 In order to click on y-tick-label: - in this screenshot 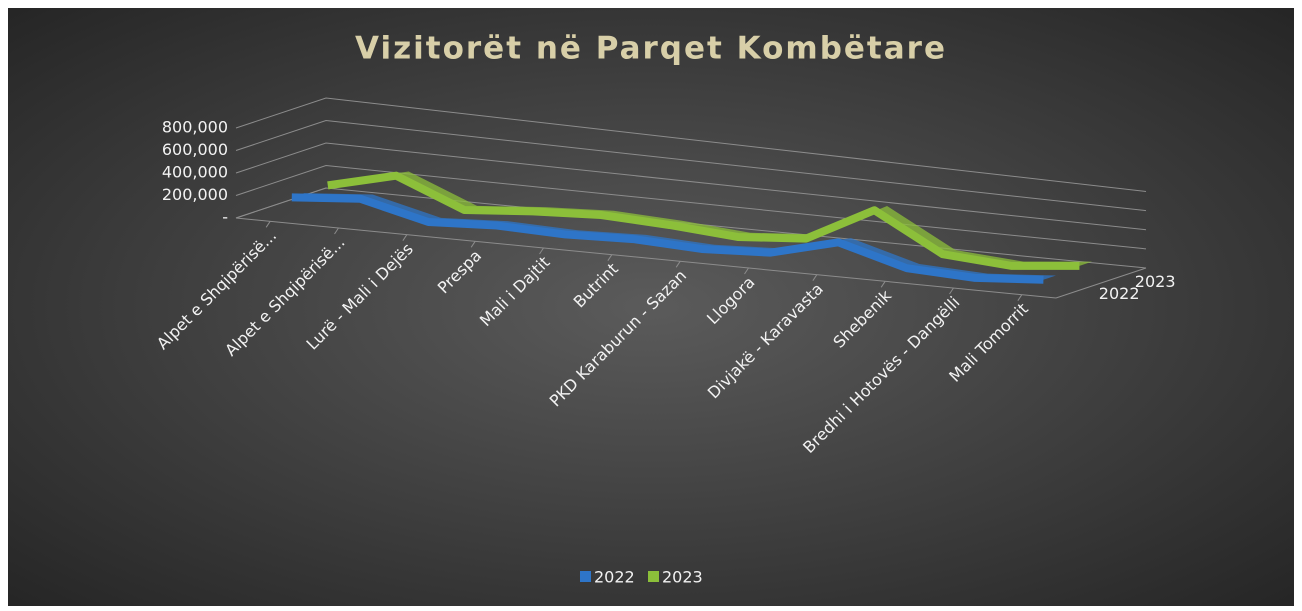, I will do `click(225, 217)`.